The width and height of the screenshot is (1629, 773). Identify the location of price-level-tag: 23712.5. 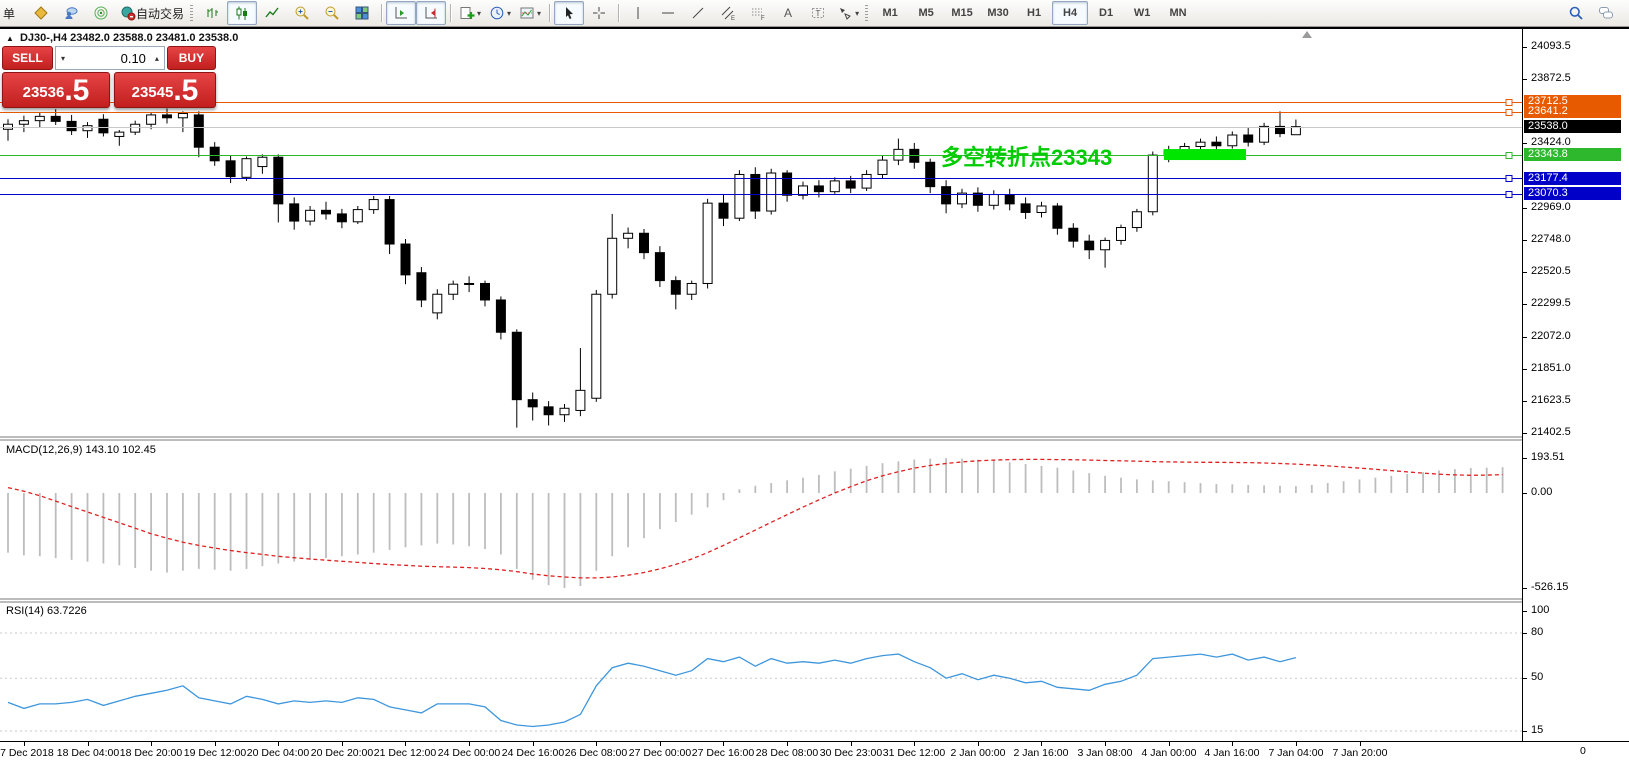
(1572, 101).